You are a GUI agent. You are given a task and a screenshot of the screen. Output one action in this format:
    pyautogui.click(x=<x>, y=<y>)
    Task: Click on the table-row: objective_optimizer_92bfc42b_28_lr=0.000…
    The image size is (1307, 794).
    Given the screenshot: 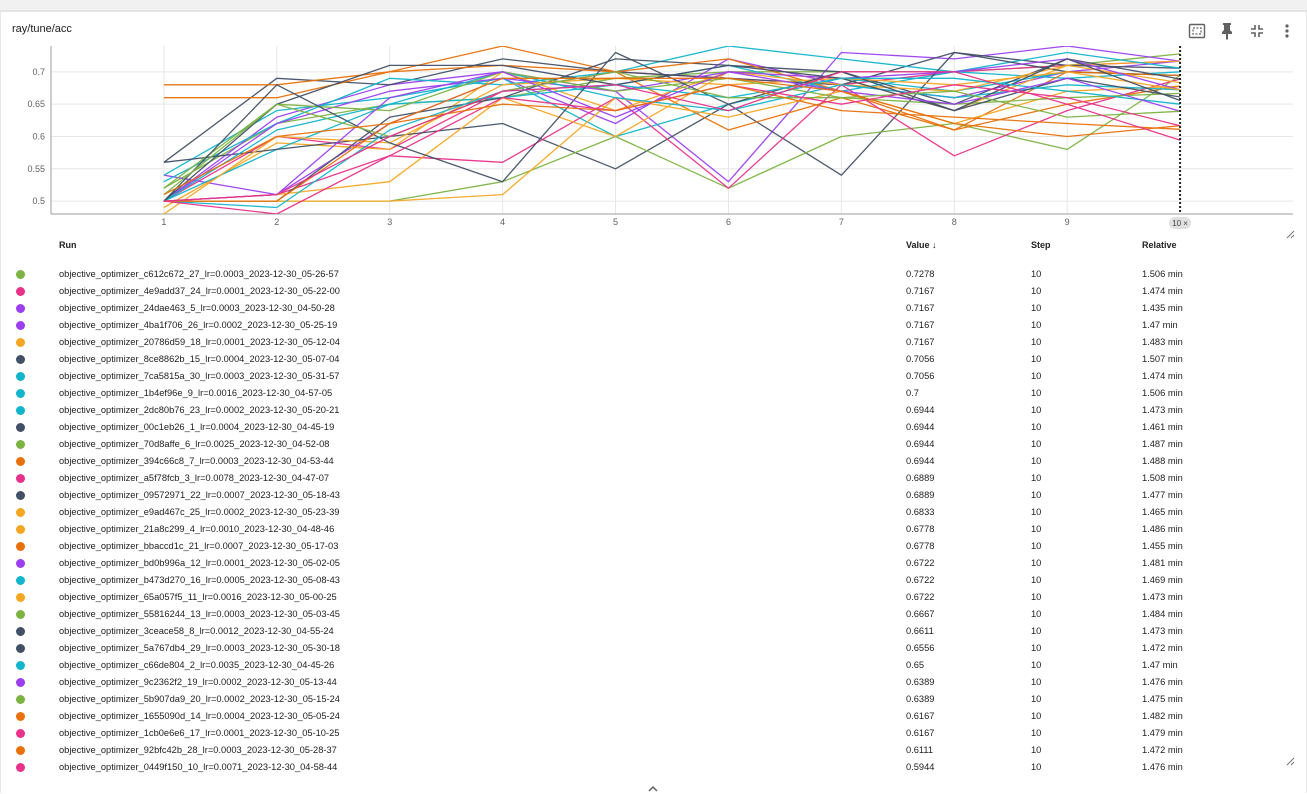 What is the action you would take?
    pyautogui.click(x=653, y=750)
    